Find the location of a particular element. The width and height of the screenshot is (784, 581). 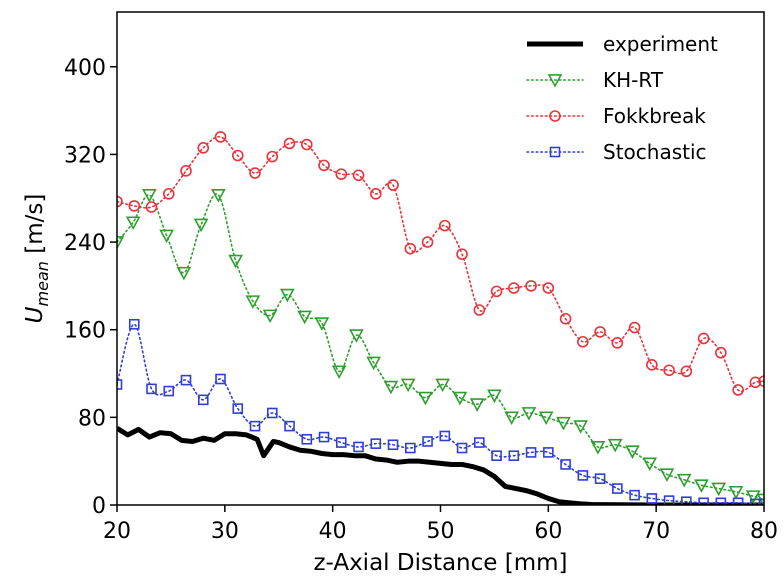

x-tick-label: 40 is located at coordinates (333, 531).